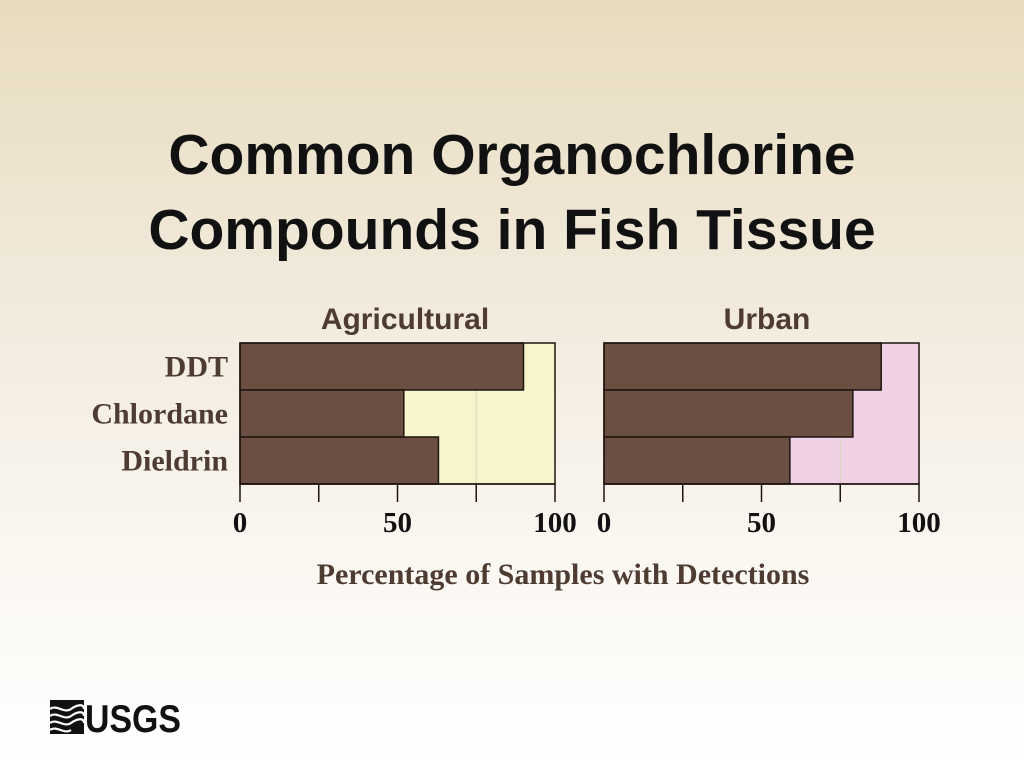 The height and width of the screenshot is (768, 1024). I want to click on urban-tick-label-100: 100, so click(919, 523).